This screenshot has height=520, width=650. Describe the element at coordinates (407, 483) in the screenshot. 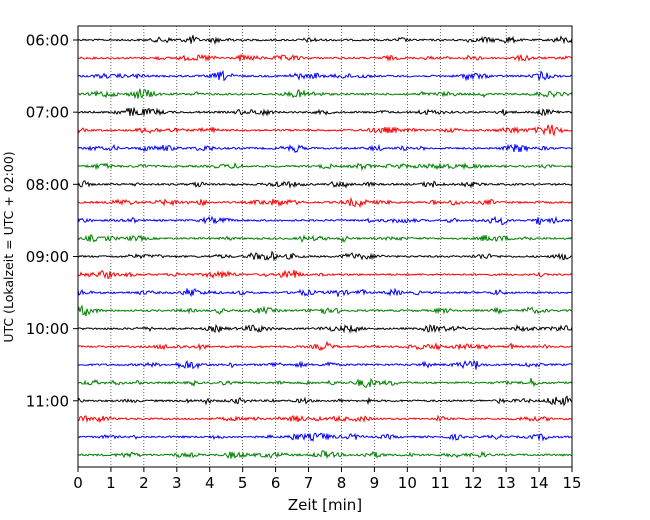

I see `x-tick-label: 10` at that location.